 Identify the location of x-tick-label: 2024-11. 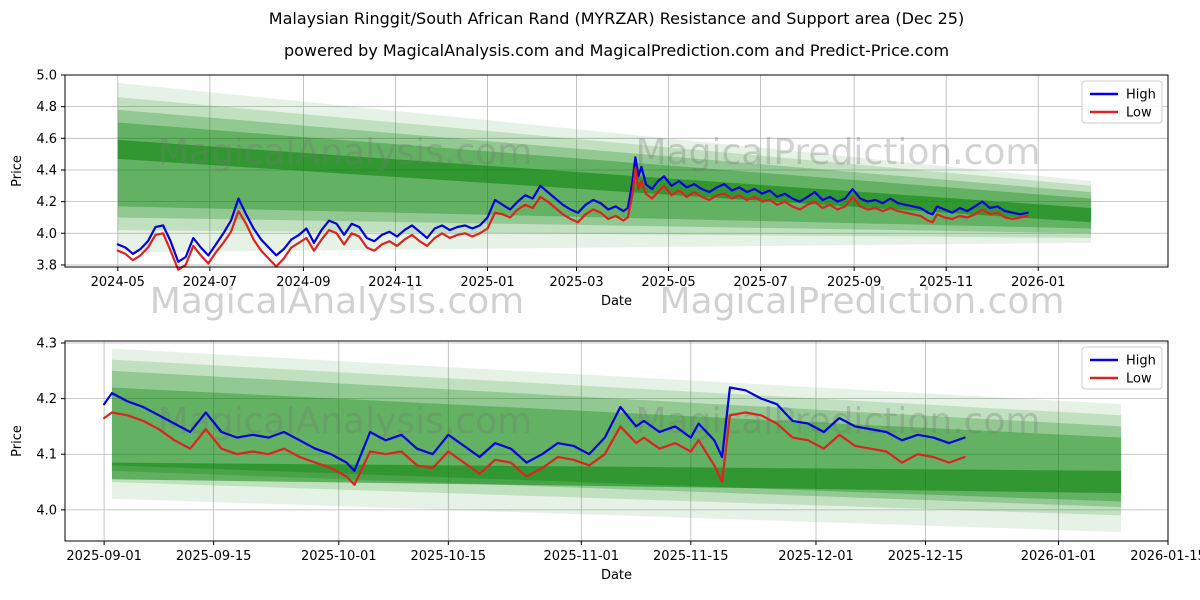
(395, 282).